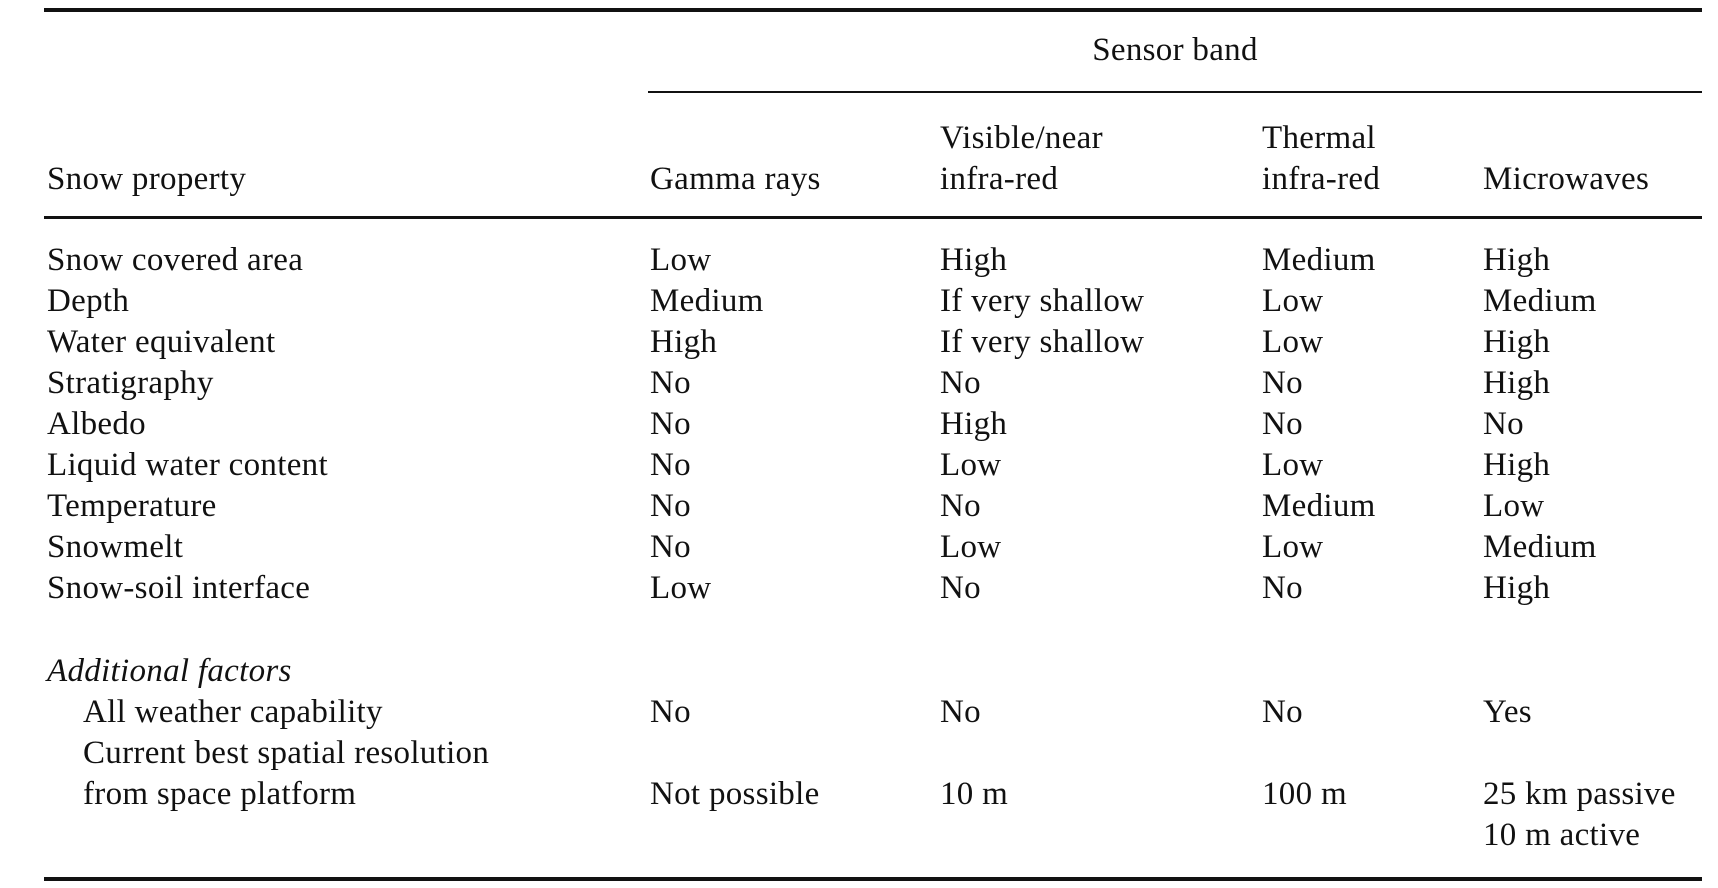 This screenshot has height=888, width=1718. What do you see at coordinates (873, 10) in the screenshot?
I see `top-rule` at bounding box center [873, 10].